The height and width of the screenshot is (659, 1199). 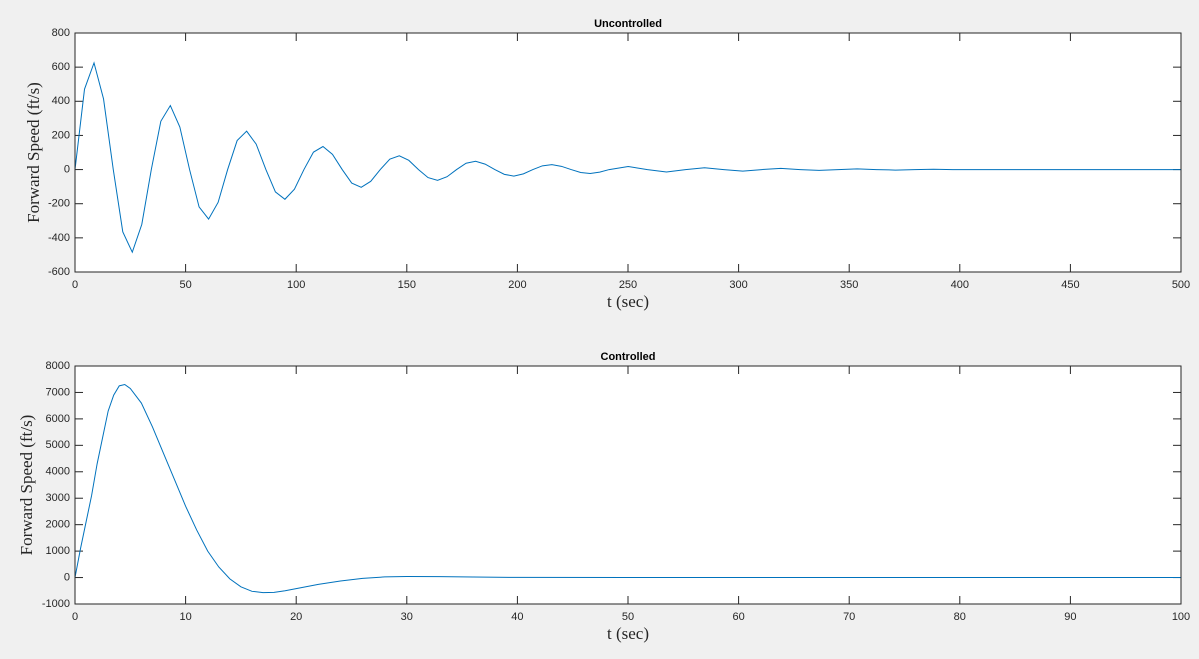 I want to click on x-tick-label: 350, so click(x=849, y=285).